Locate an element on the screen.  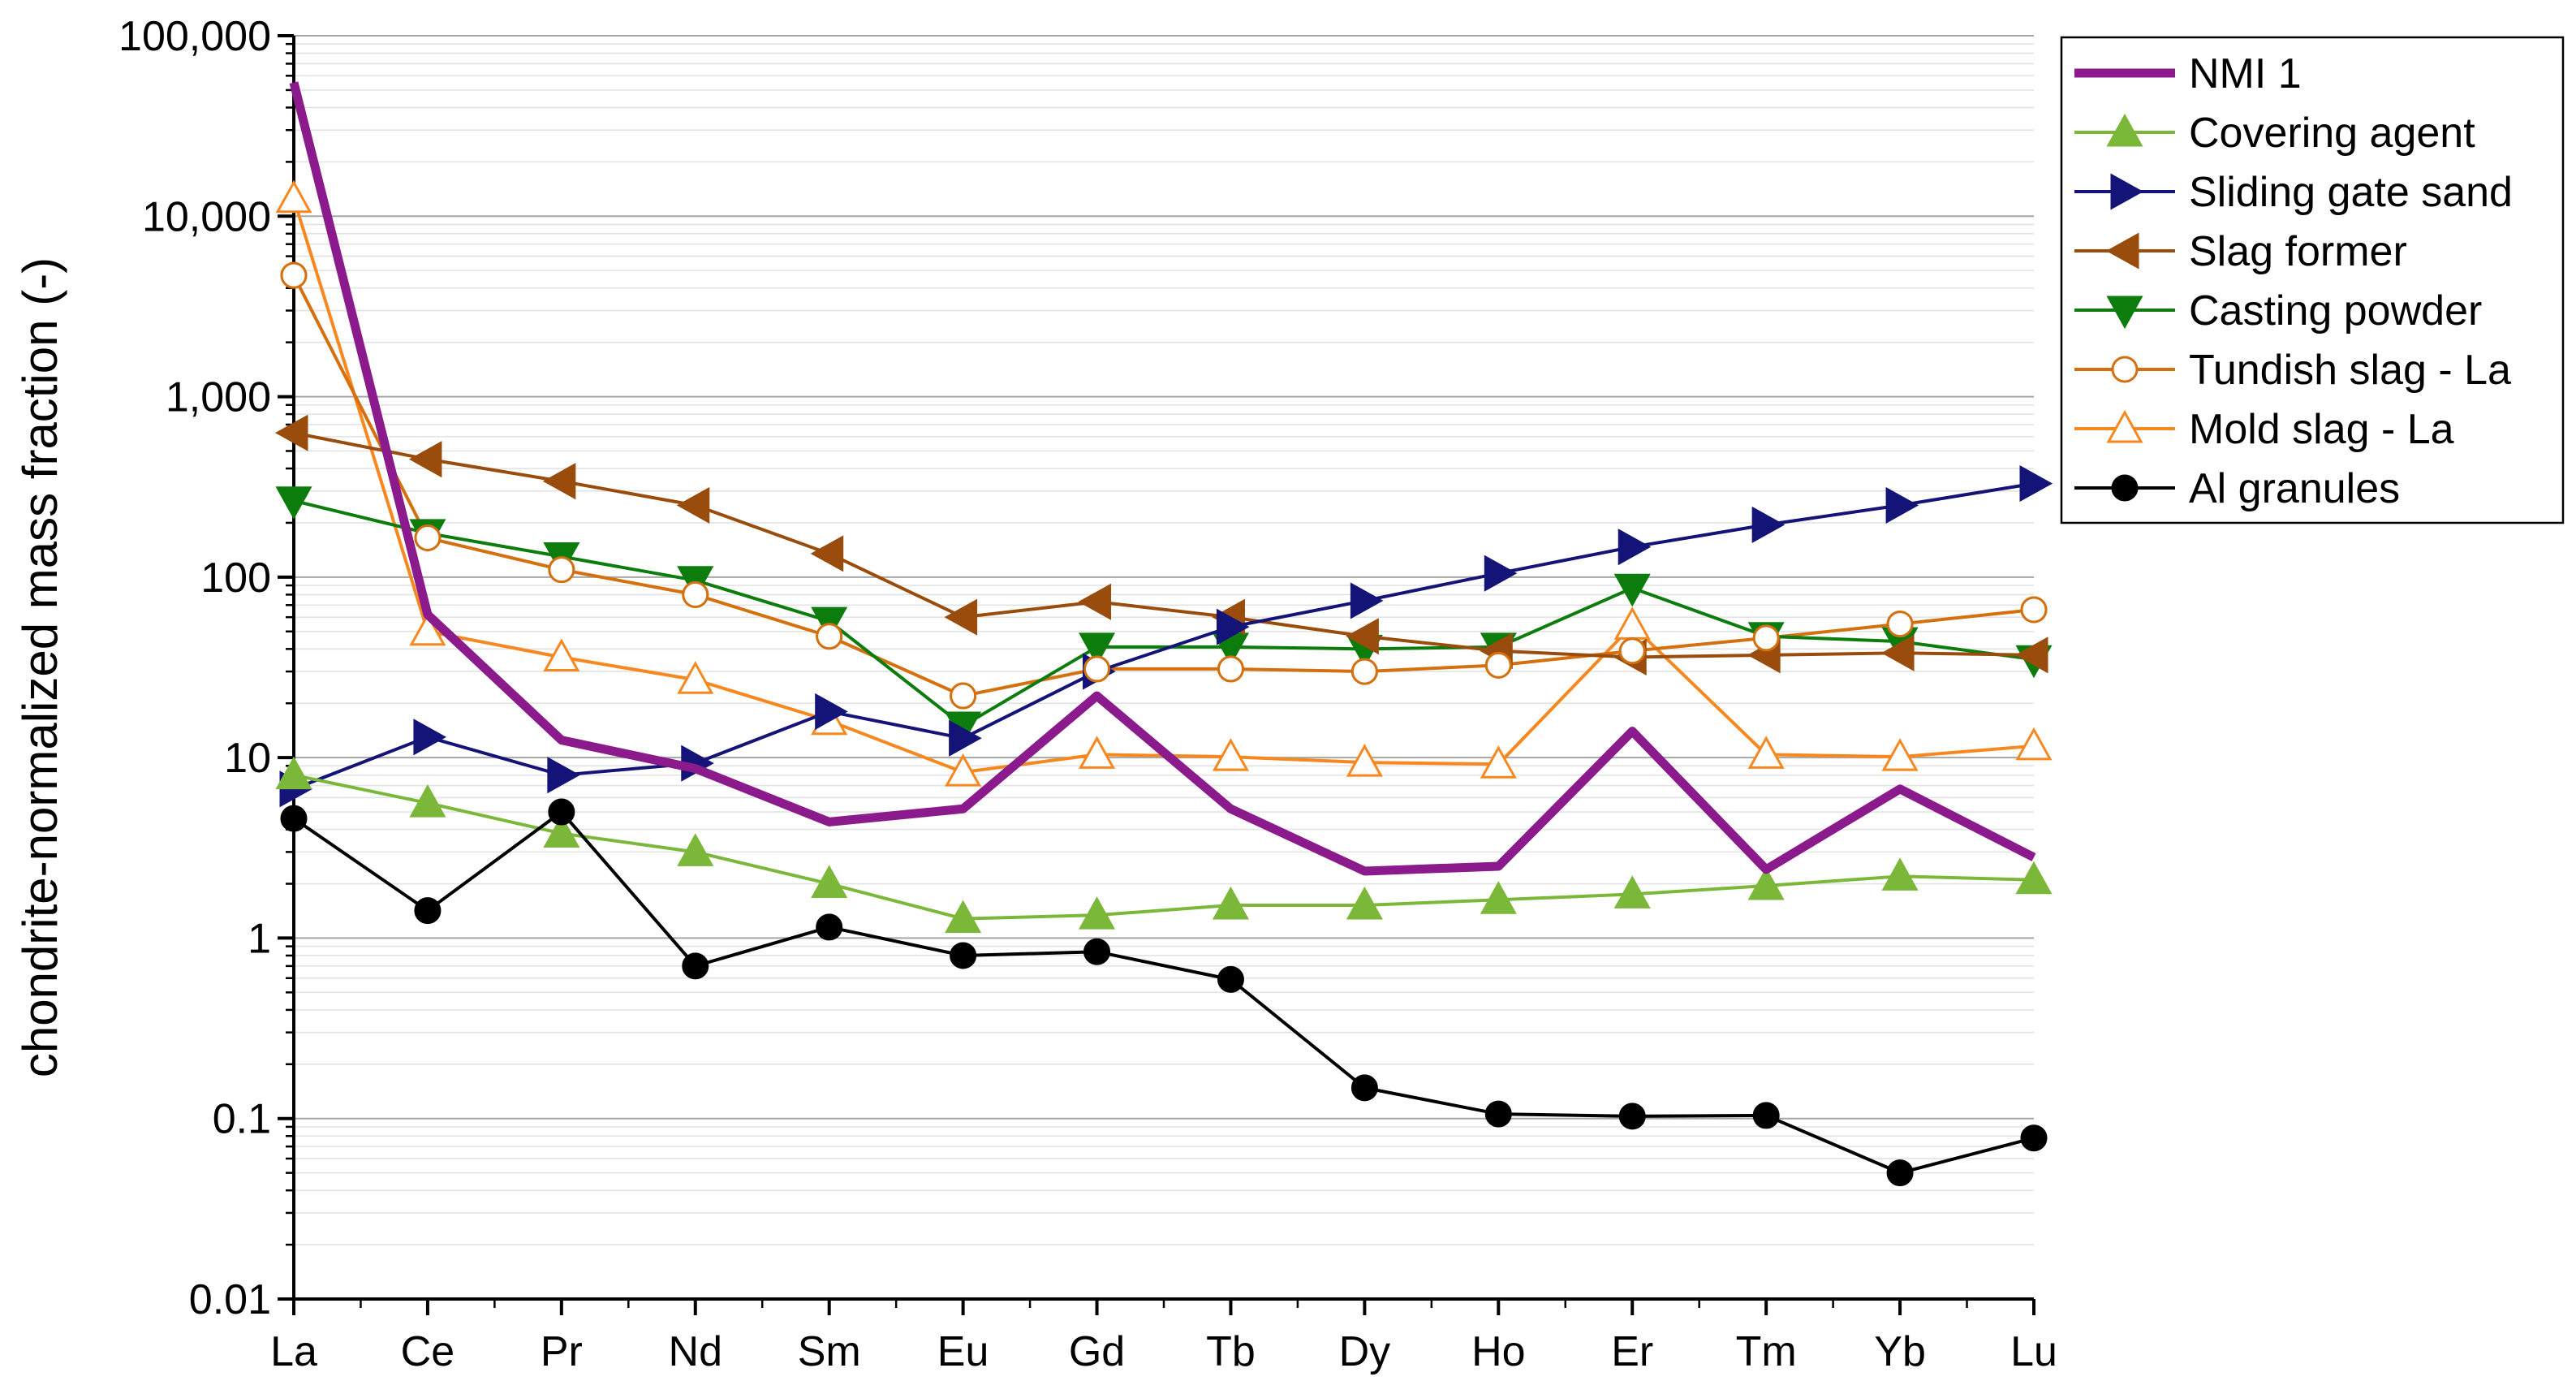
legend-box is located at coordinates (2313, 280).